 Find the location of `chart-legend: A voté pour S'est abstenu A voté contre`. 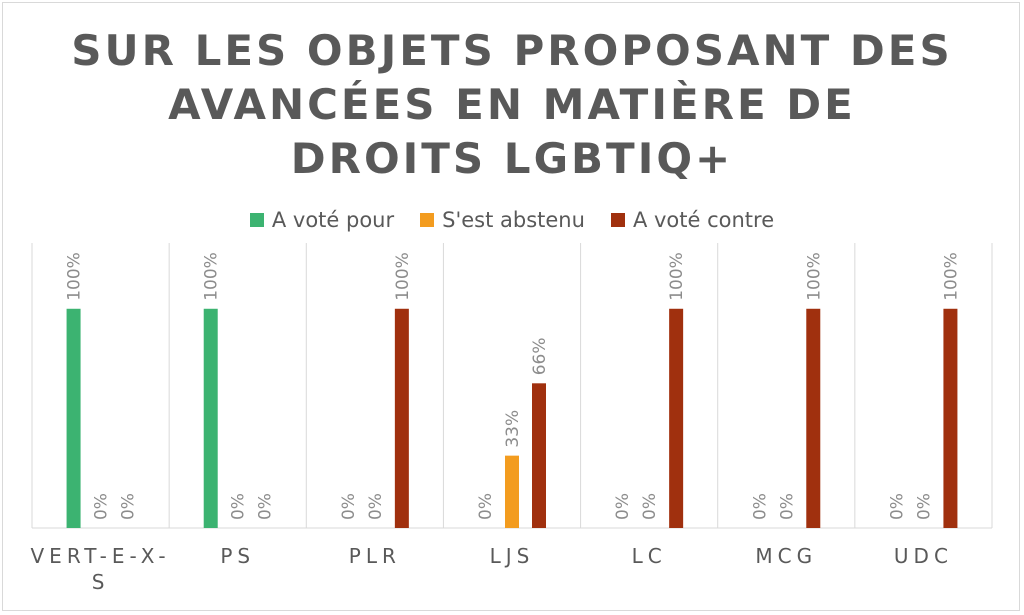

chart-legend: A voté pour S'est abstenu A voté contre is located at coordinates (512, 220).